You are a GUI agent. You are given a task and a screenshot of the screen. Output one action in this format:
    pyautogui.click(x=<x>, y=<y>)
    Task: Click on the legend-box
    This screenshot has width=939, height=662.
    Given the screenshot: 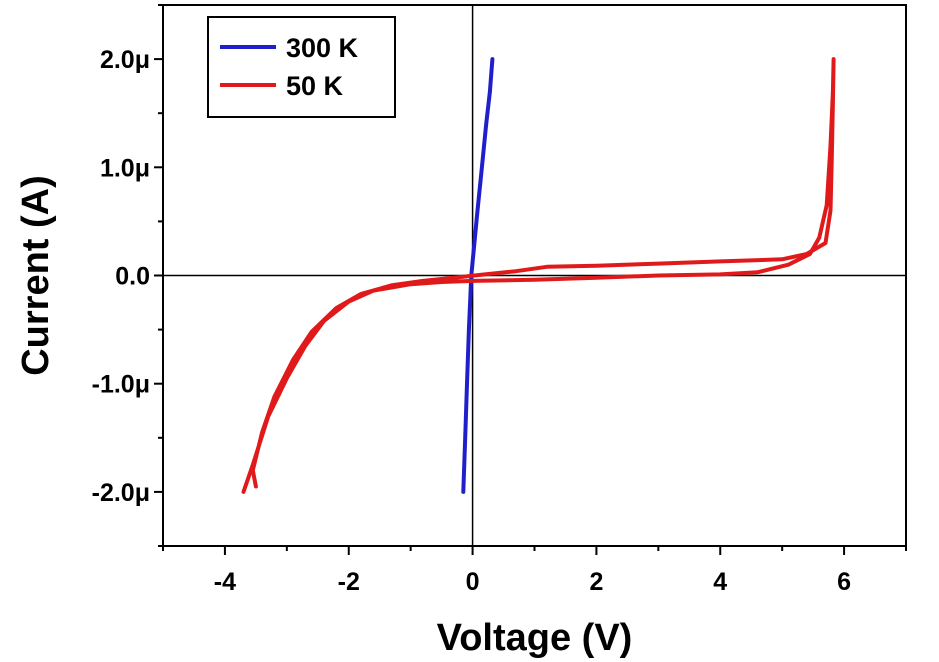 What is the action you would take?
    pyautogui.click(x=301, y=67)
    